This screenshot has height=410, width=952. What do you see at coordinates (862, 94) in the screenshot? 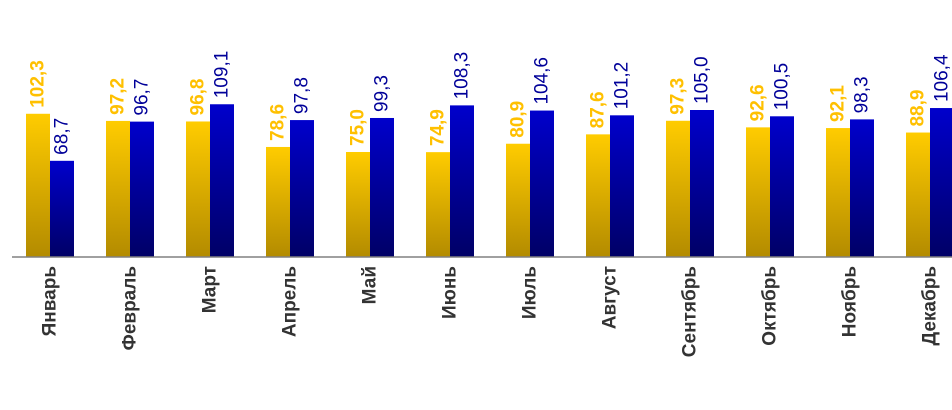
I see `data-label-series-b: 98,3` at bounding box center [862, 94].